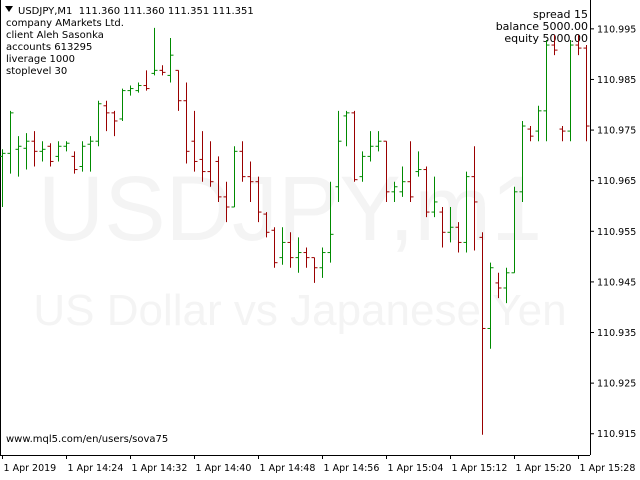 The width and height of the screenshot is (640, 480). What do you see at coordinates (9, 9) in the screenshot?
I see `dropdown-icon` at bounding box center [9, 9].